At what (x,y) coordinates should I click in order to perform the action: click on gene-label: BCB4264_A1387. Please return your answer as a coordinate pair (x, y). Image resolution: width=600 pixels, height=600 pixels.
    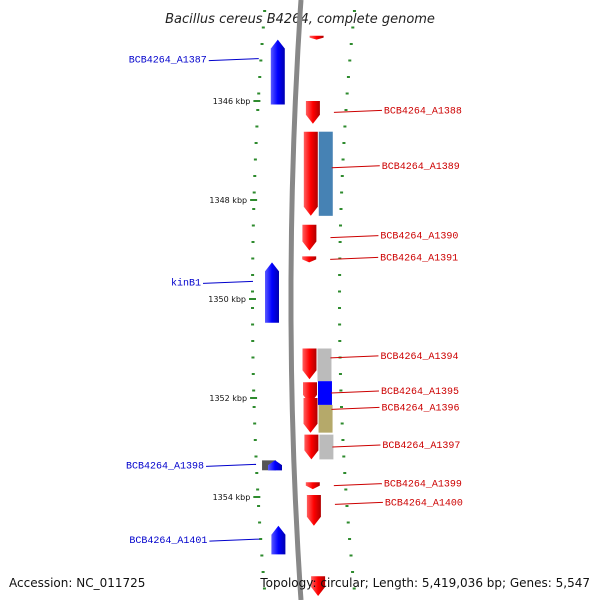
    Looking at the image, I should click on (168, 61).